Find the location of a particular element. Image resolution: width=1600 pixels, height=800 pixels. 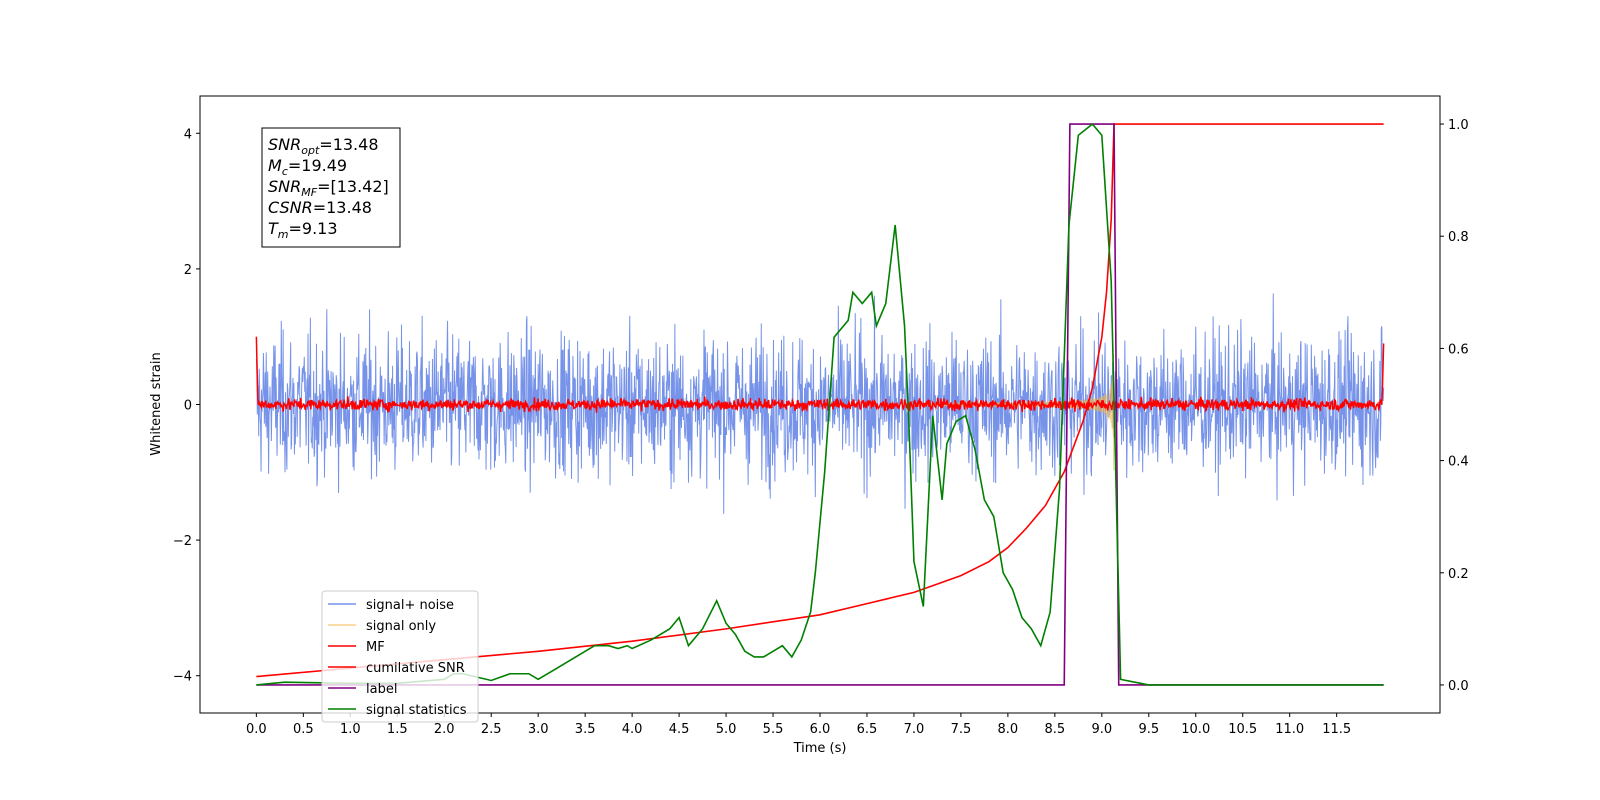

legend-label: cumilative SNR is located at coordinates (415, 668).